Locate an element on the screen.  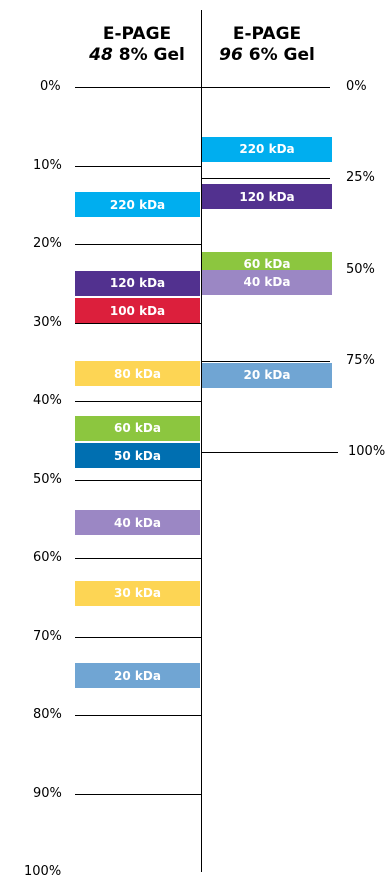
left-lane-band: 120 kDa is located at coordinates (137, 283).